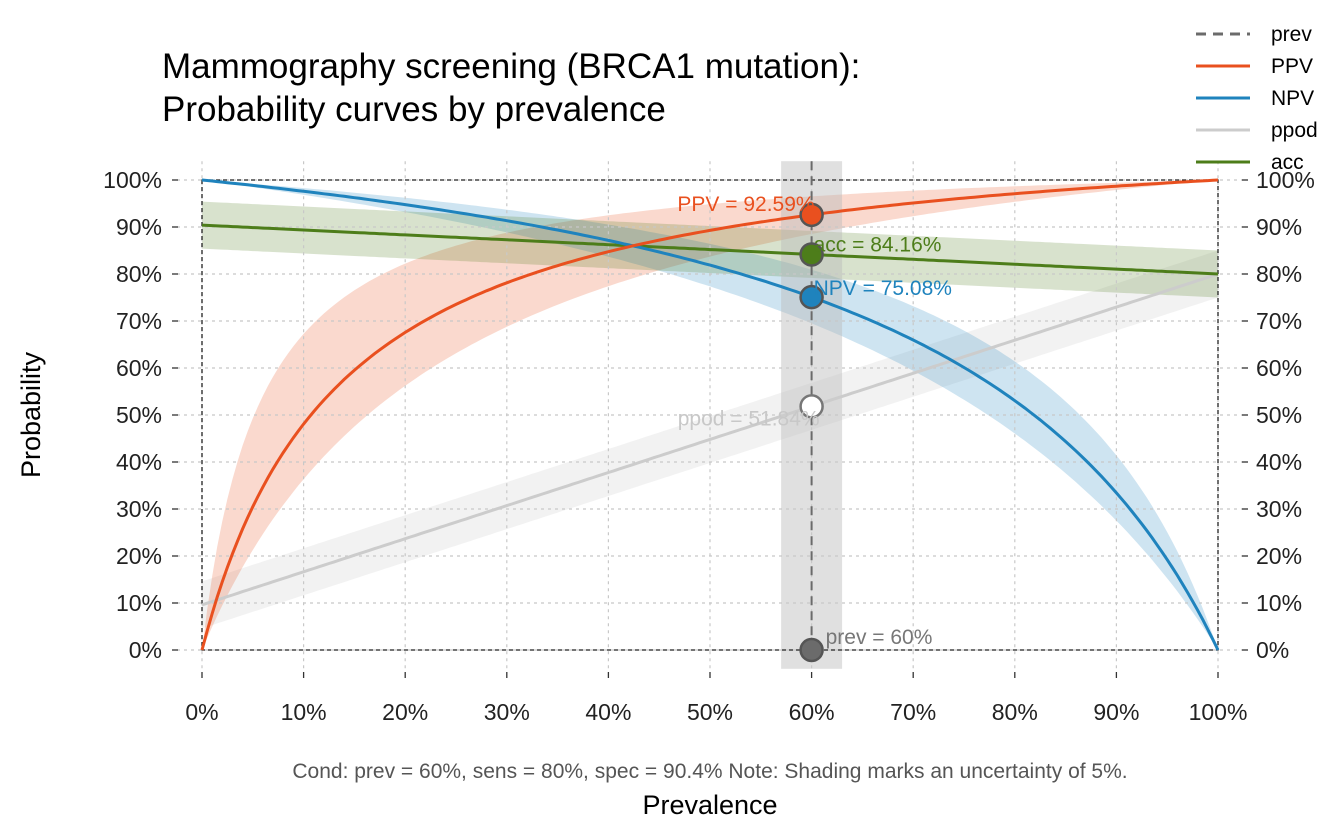 The height and width of the screenshot is (830, 1344). I want to click on legend-label-prev: prev, so click(1291, 34).